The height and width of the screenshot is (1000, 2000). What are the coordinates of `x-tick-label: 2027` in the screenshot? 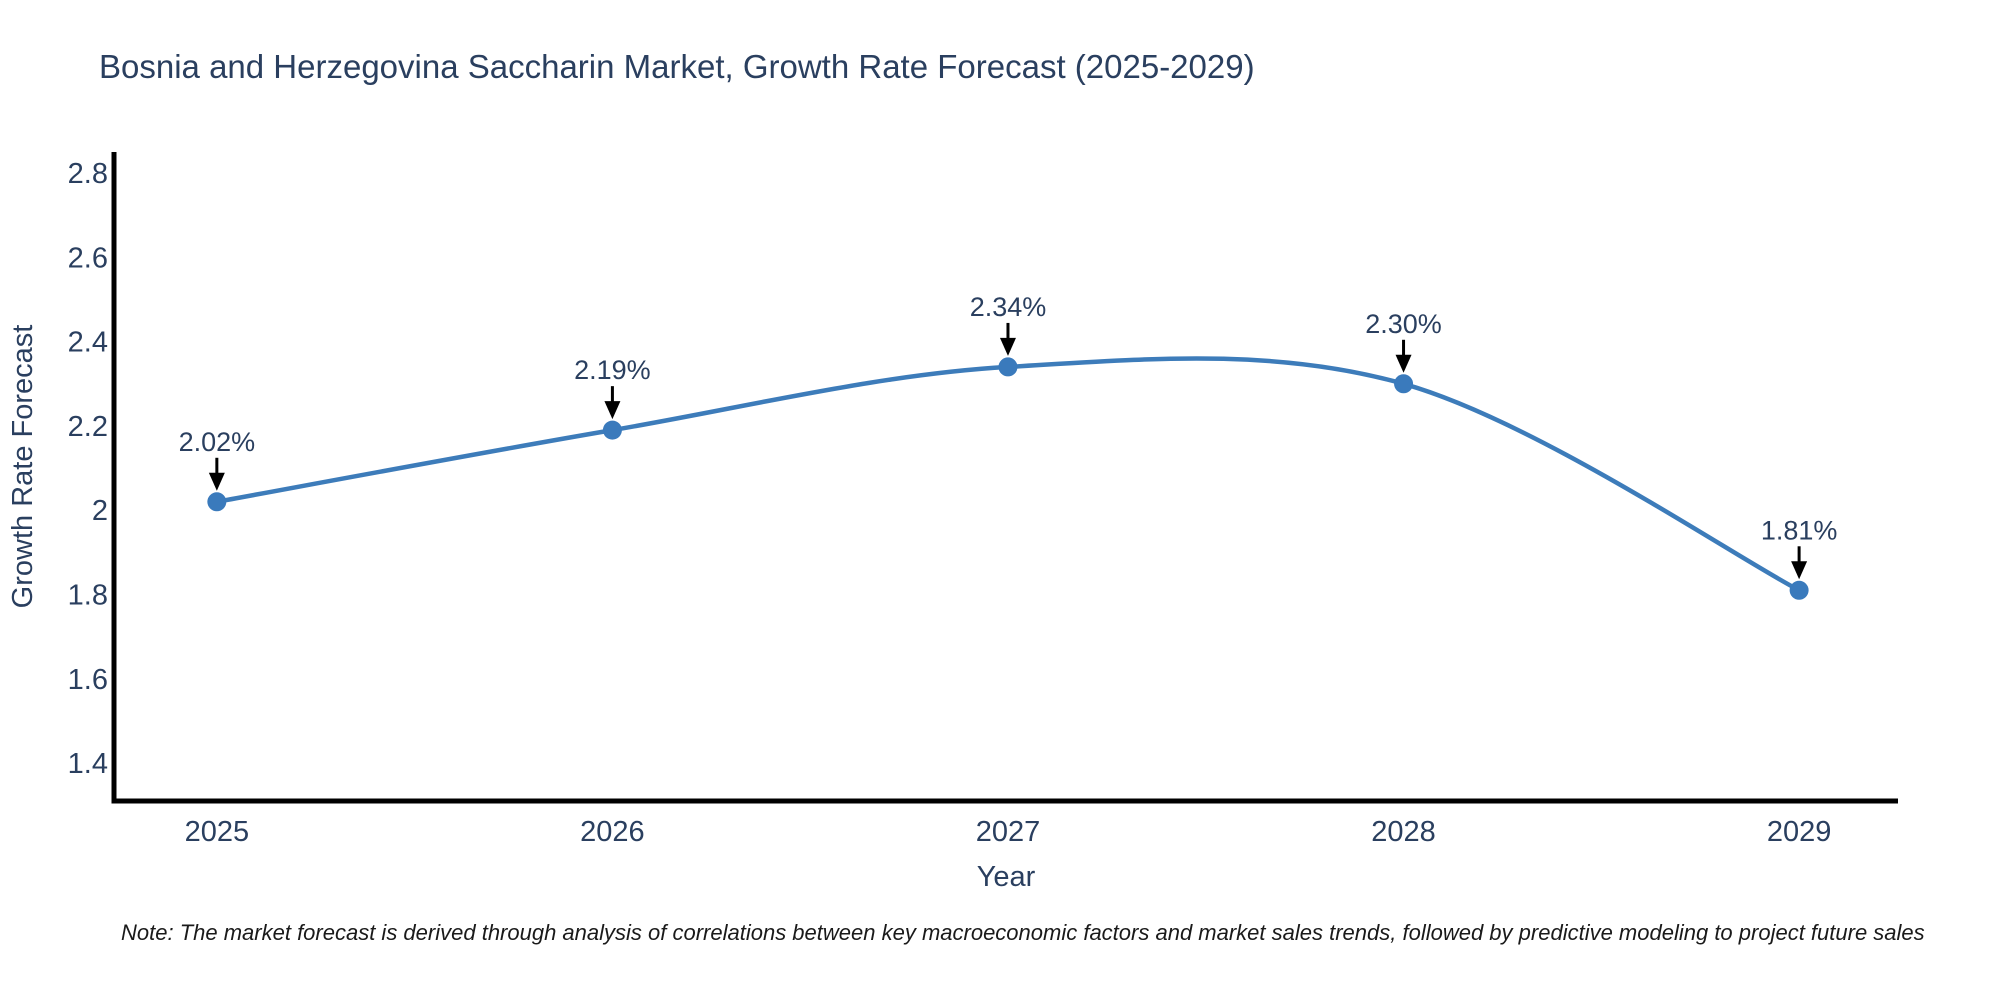 It's located at (1008, 832).